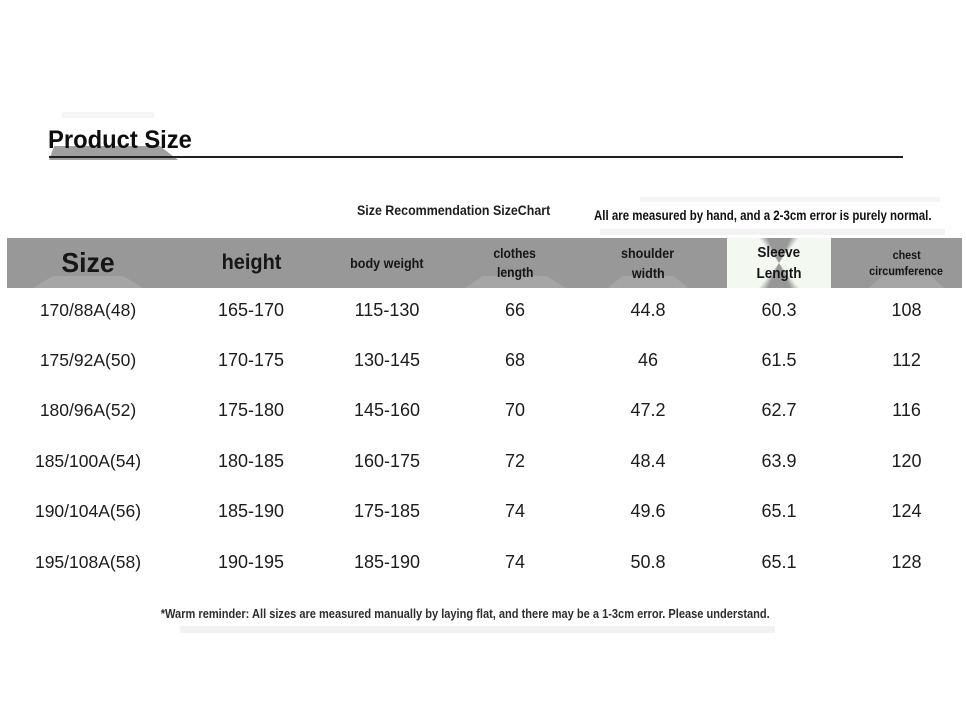 The width and height of the screenshot is (966, 725). I want to click on header-cell-sleeve-length: Sleeve Length, so click(779, 263).